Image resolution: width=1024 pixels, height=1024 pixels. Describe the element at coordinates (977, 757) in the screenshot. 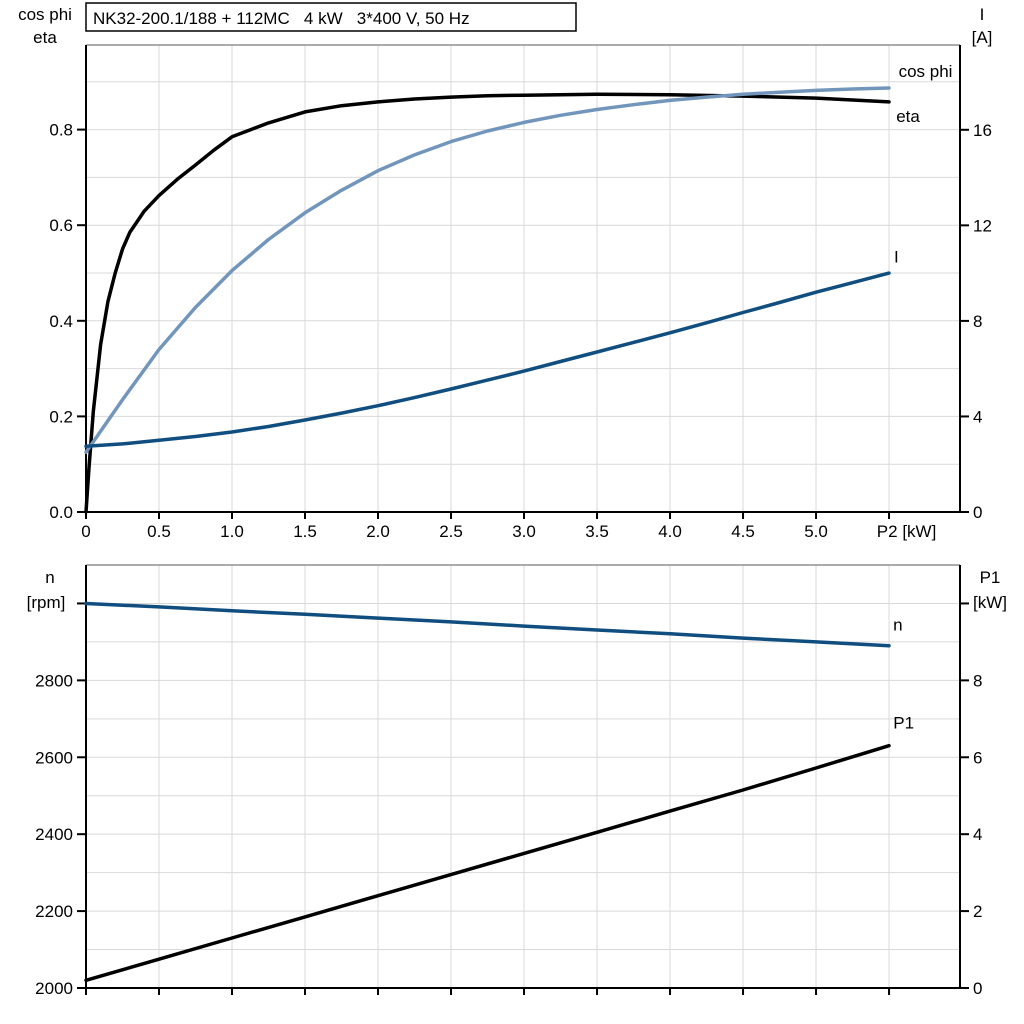

I see `right-axis-tick-label: 6` at that location.